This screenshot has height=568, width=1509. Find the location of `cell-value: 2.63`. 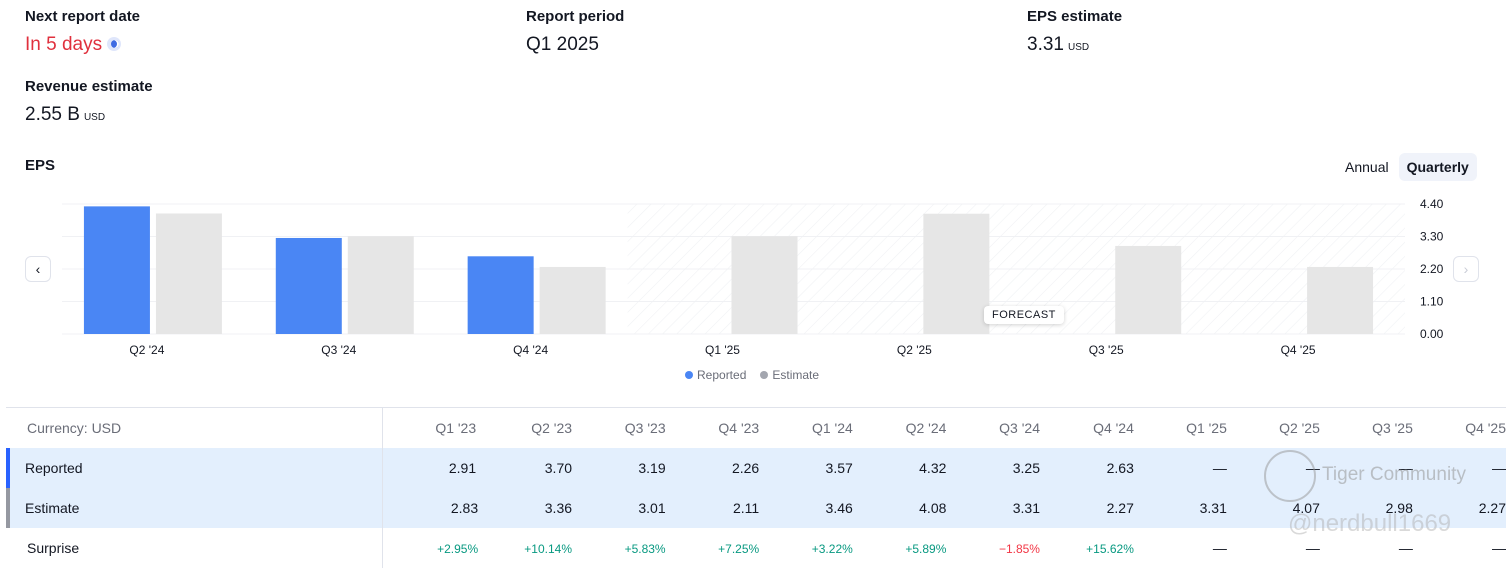

cell-value: 2.63 is located at coordinates (1120, 468).